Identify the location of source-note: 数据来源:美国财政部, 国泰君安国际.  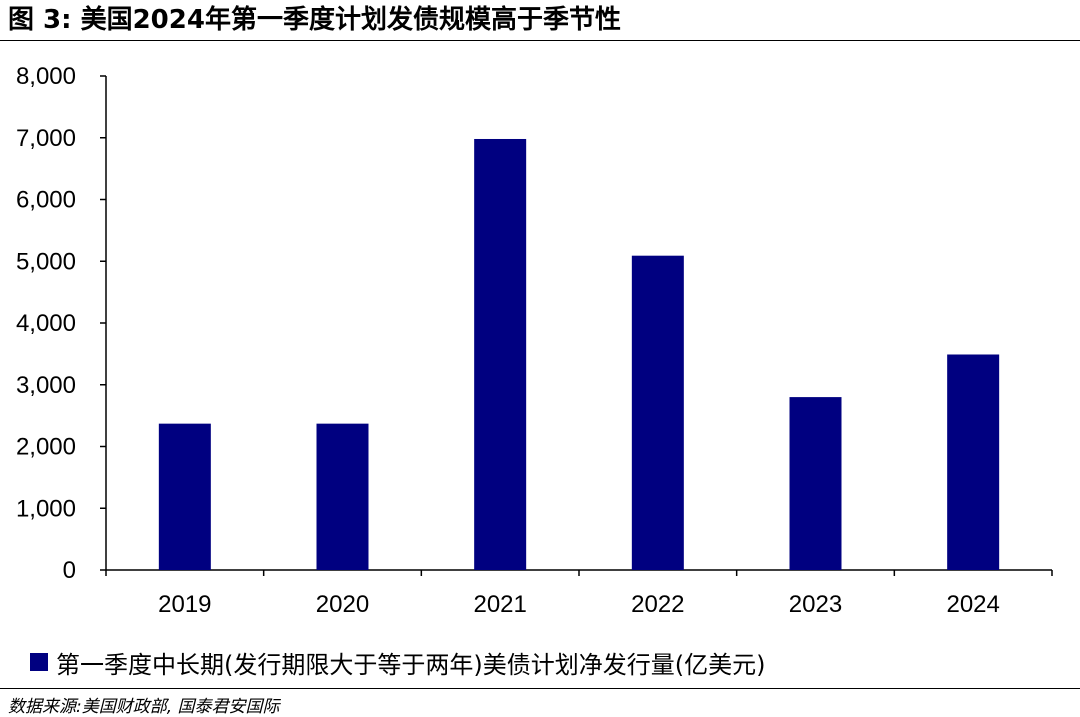
(144, 707).